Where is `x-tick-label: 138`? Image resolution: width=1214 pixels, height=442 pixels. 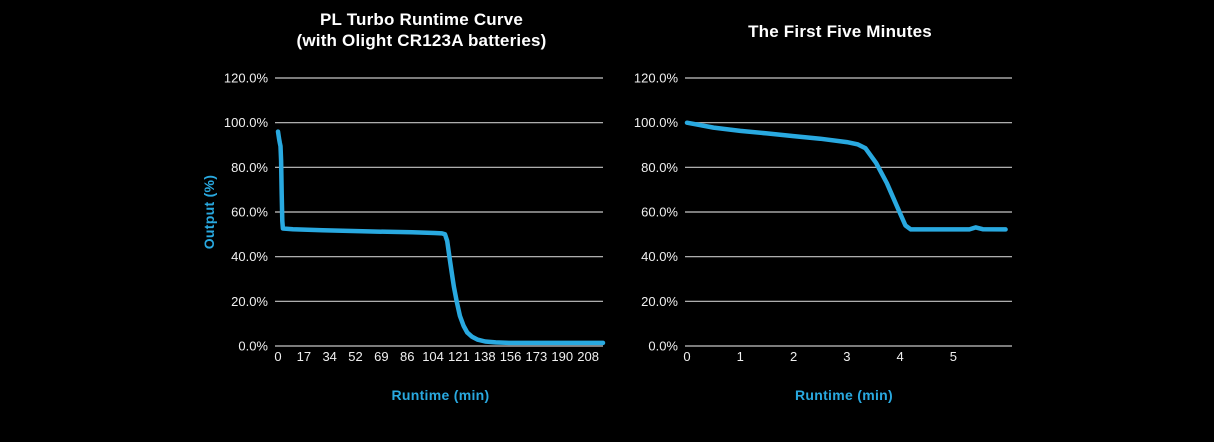 x-tick-label: 138 is located at coordinates (485, 356).